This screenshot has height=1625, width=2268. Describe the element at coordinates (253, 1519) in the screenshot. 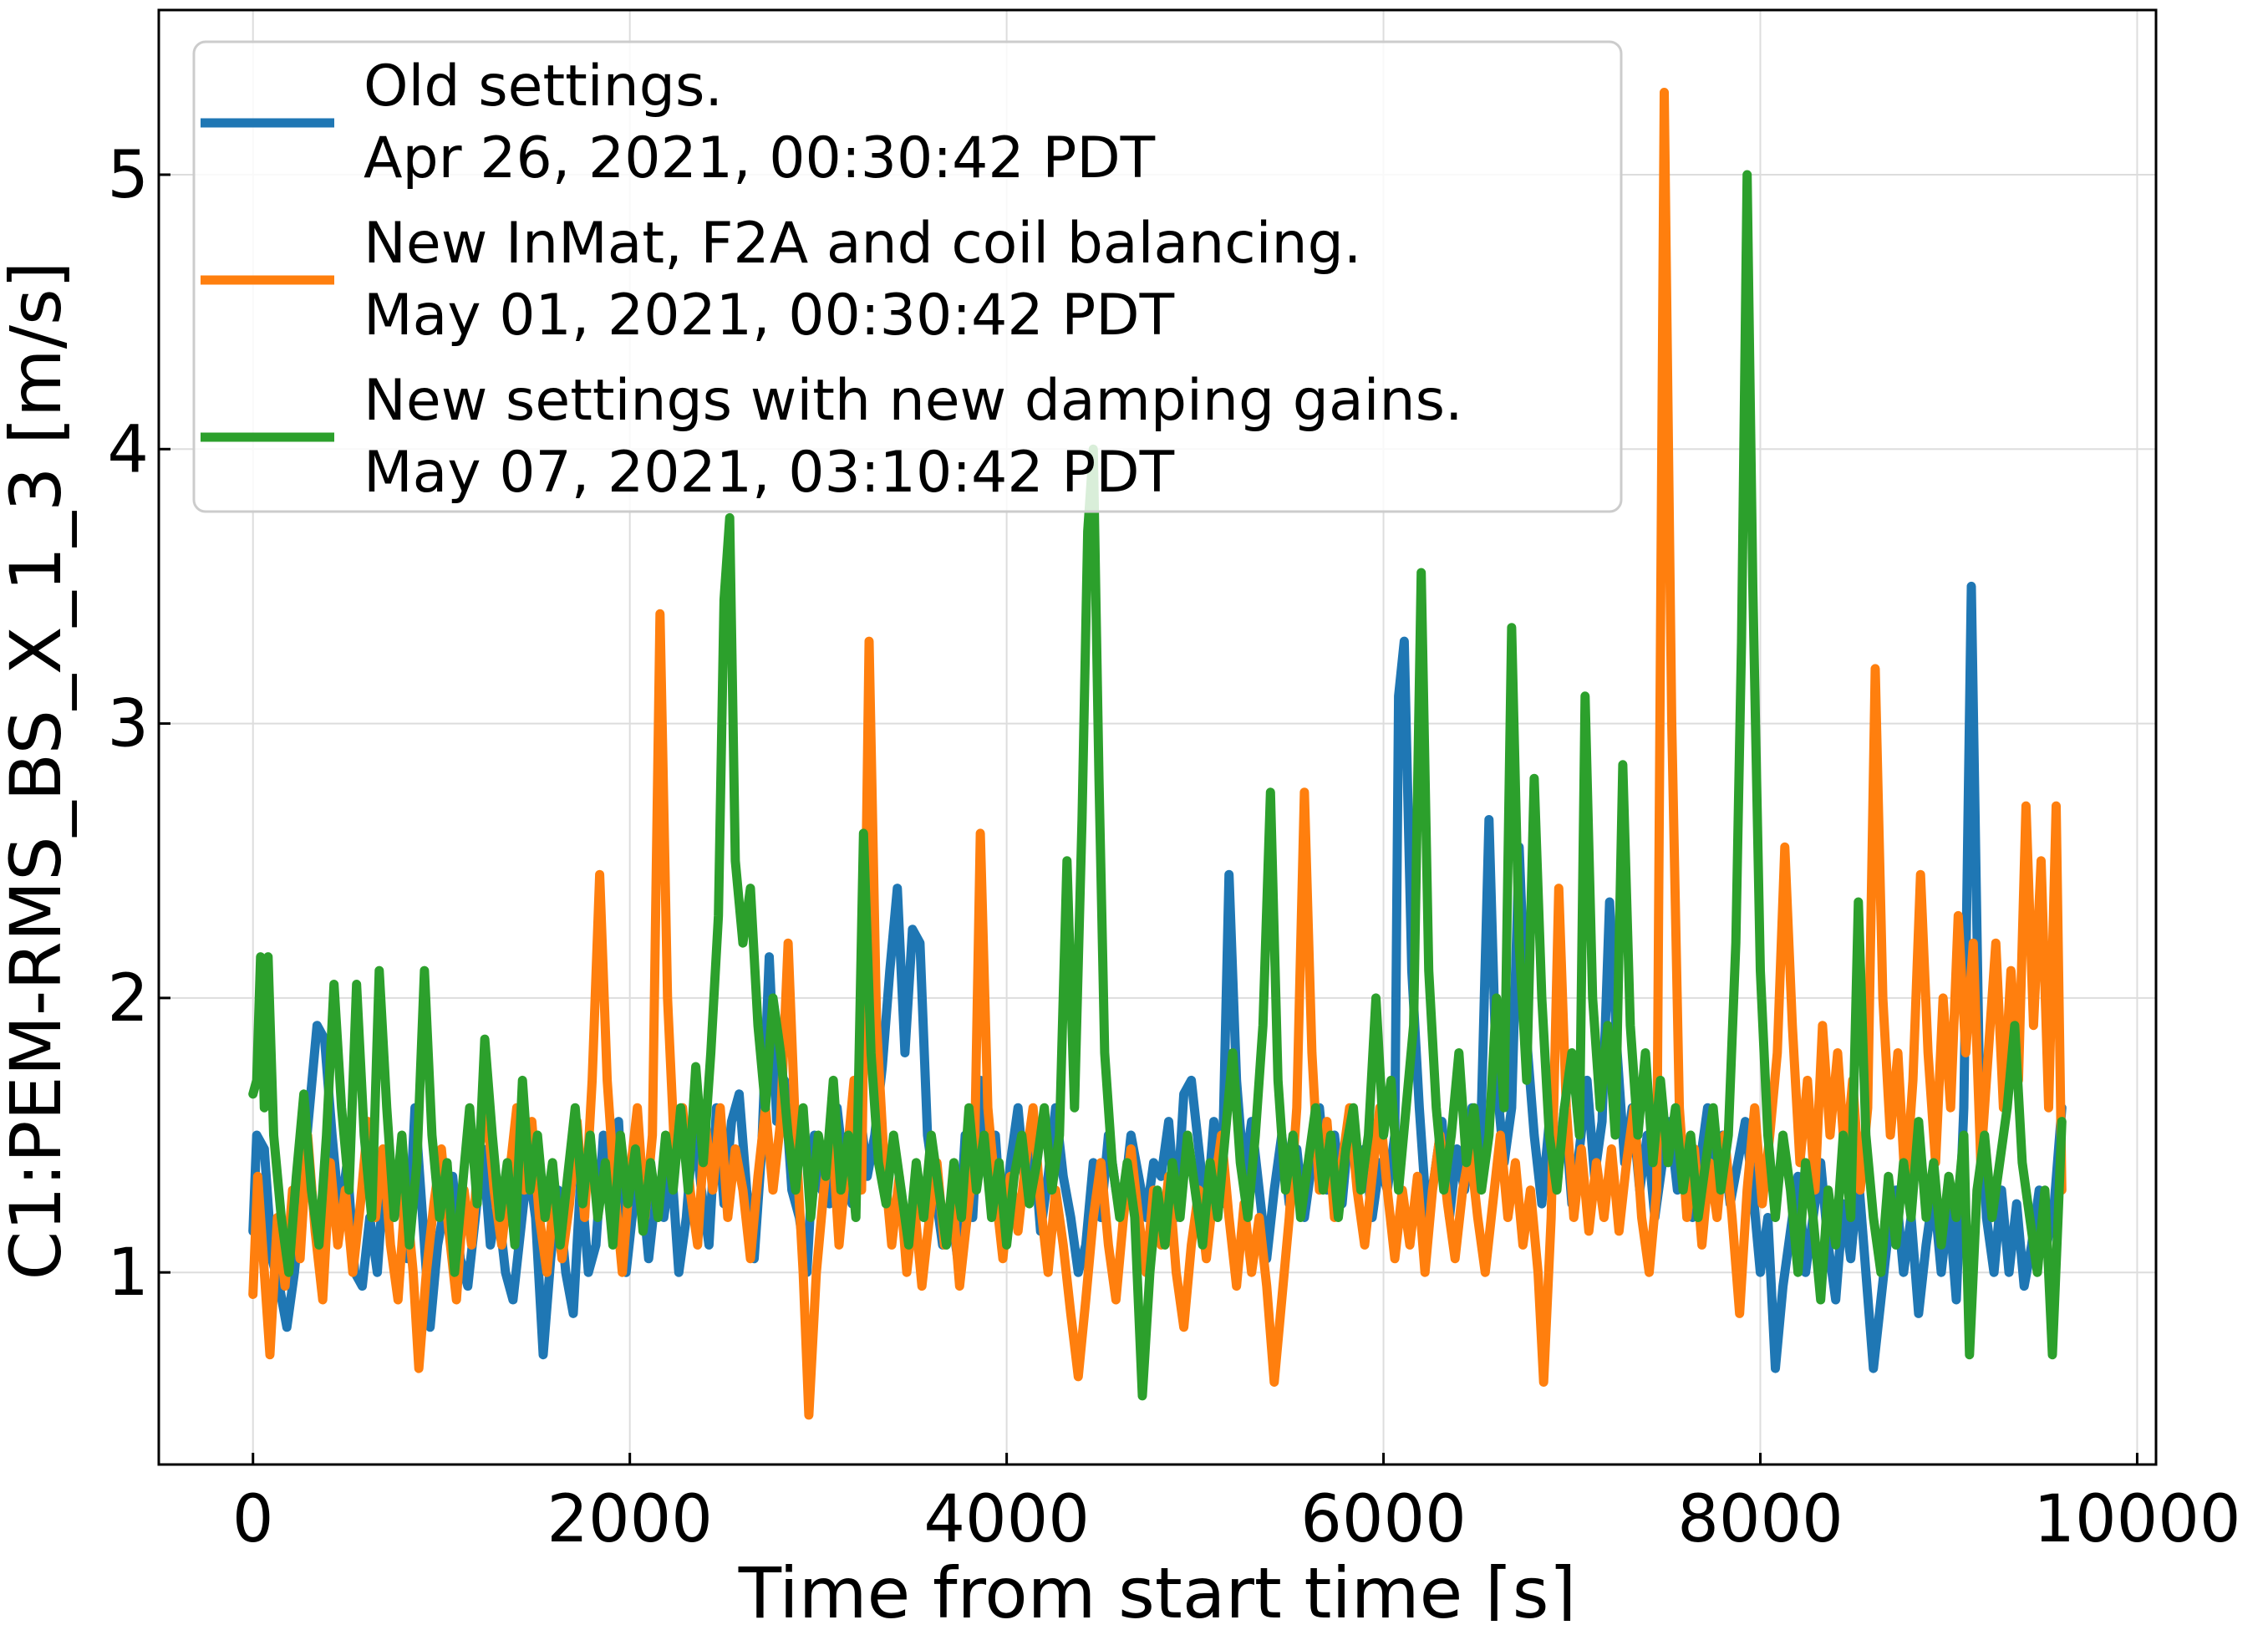

I see `x-tick-label: 0` at that location.